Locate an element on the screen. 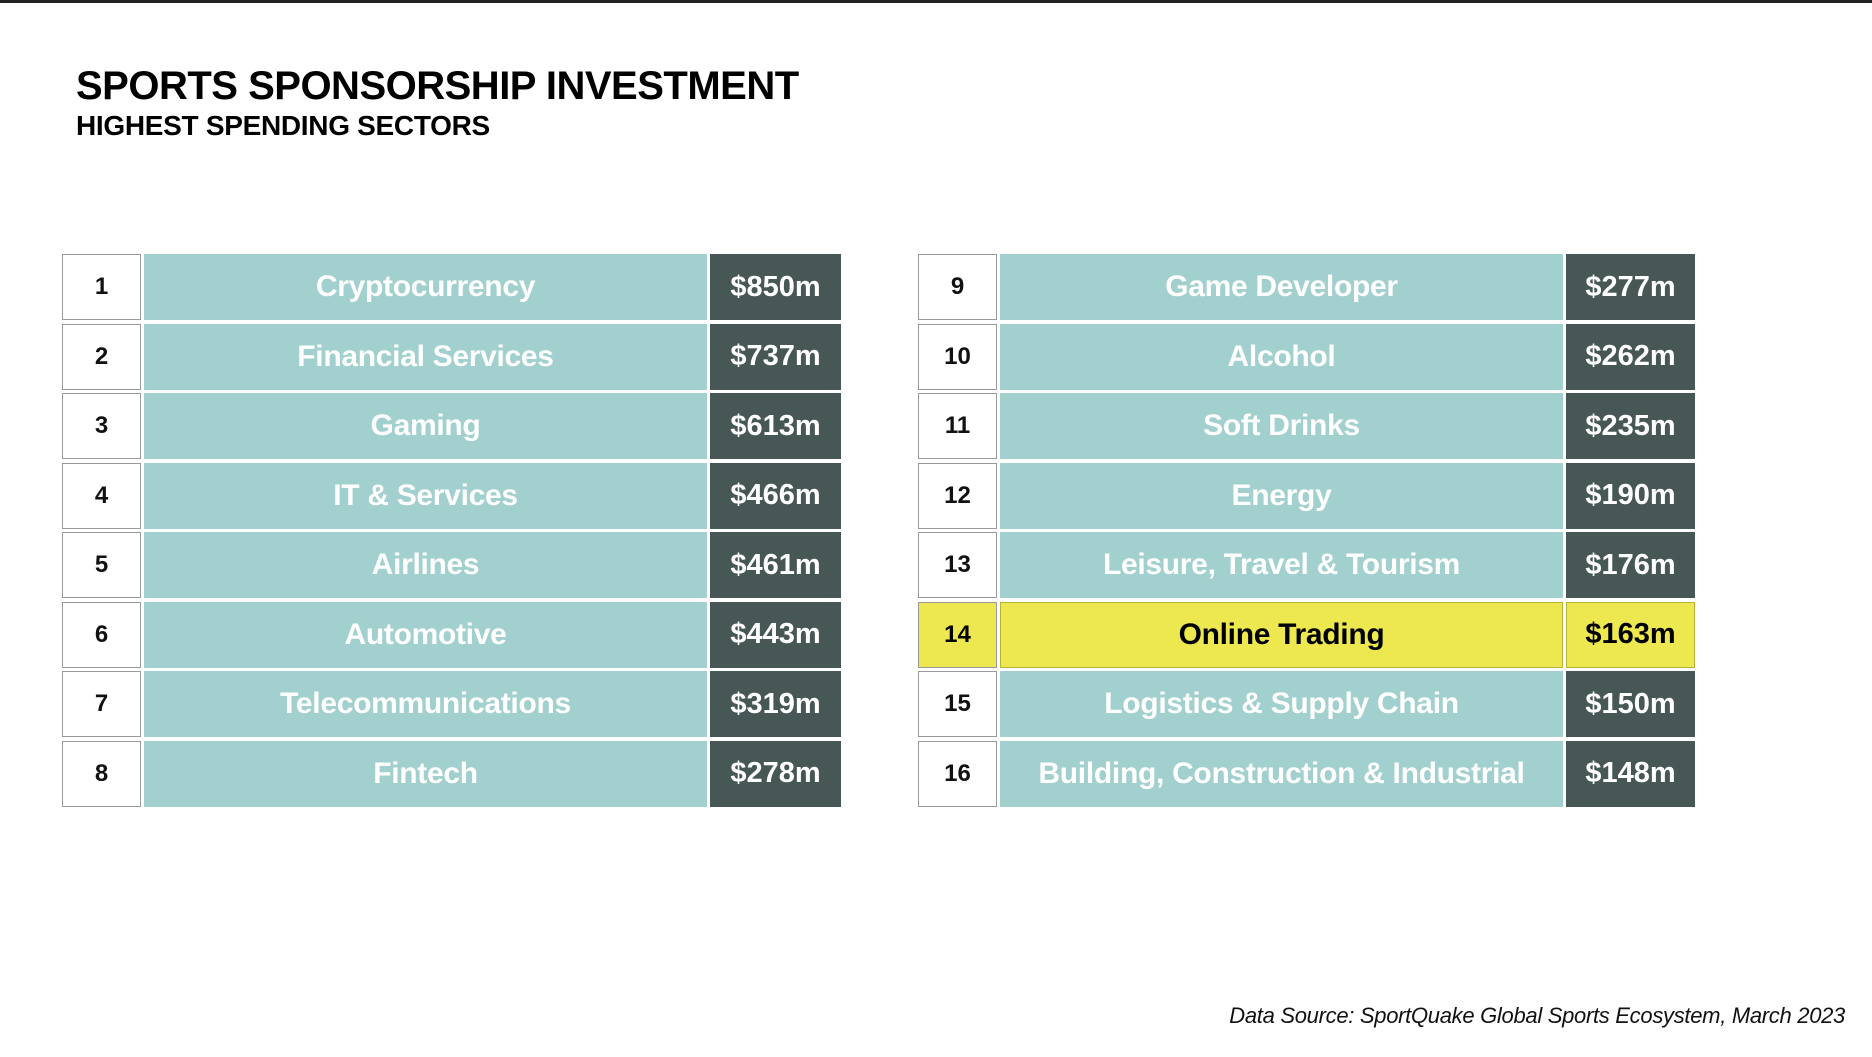 The width and height of the screenshot is (1872, 1057). sector-cell: Leisure, Travel & Tourism is located at coordinates (1281, 565).